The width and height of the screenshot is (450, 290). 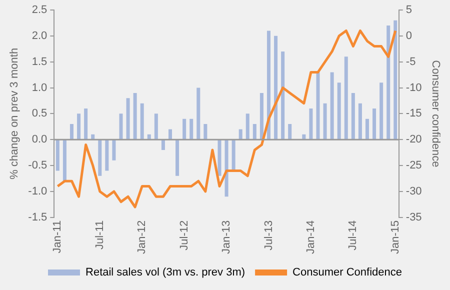 I want to click on y-tick-label: 2.5, so click(x=40, y=10).